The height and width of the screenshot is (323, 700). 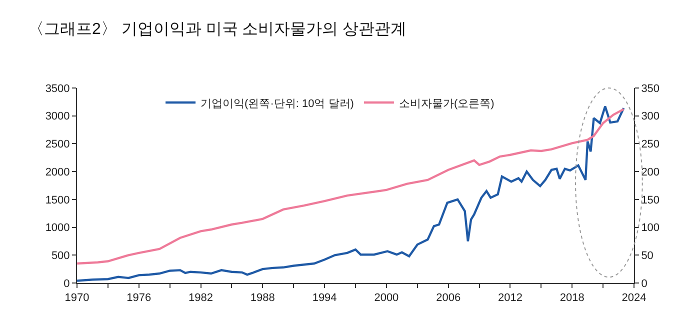 I want to click on y-tick-label: 2500, so click(x=57, y=144).